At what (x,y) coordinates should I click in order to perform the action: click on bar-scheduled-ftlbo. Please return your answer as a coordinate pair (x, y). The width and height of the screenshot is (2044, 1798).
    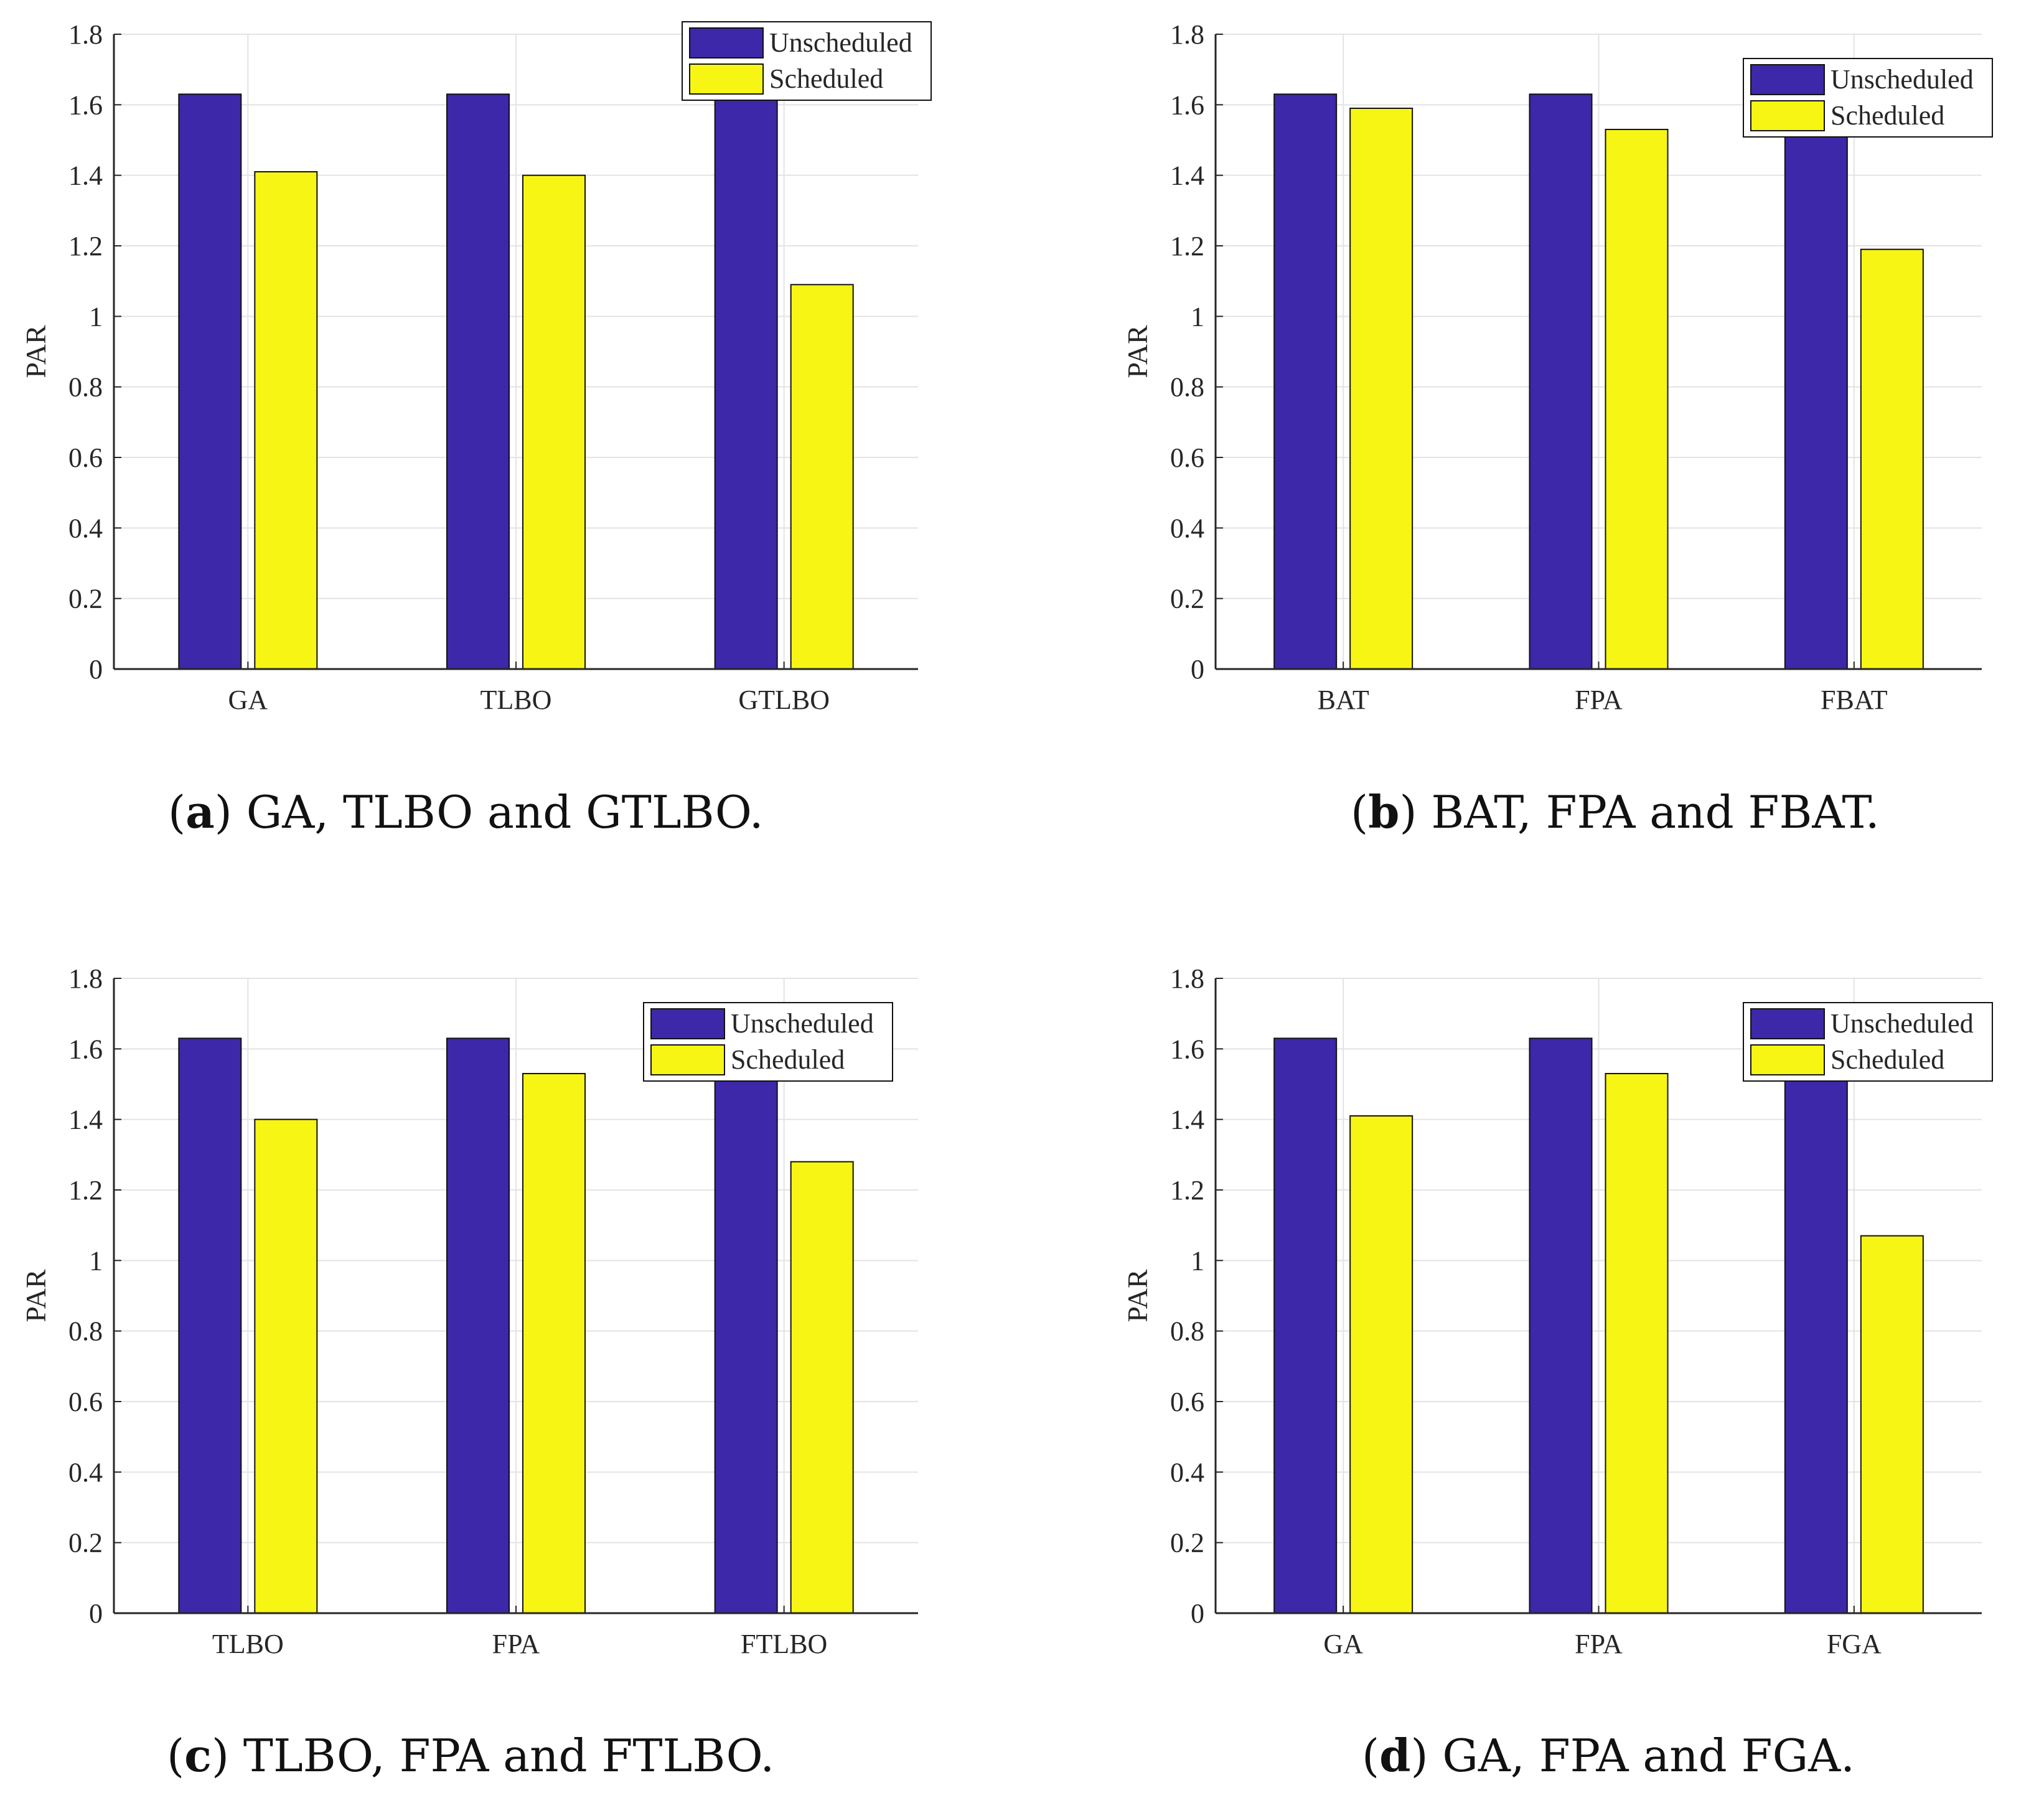
    Looking at the image, I should click on (822, 1387).